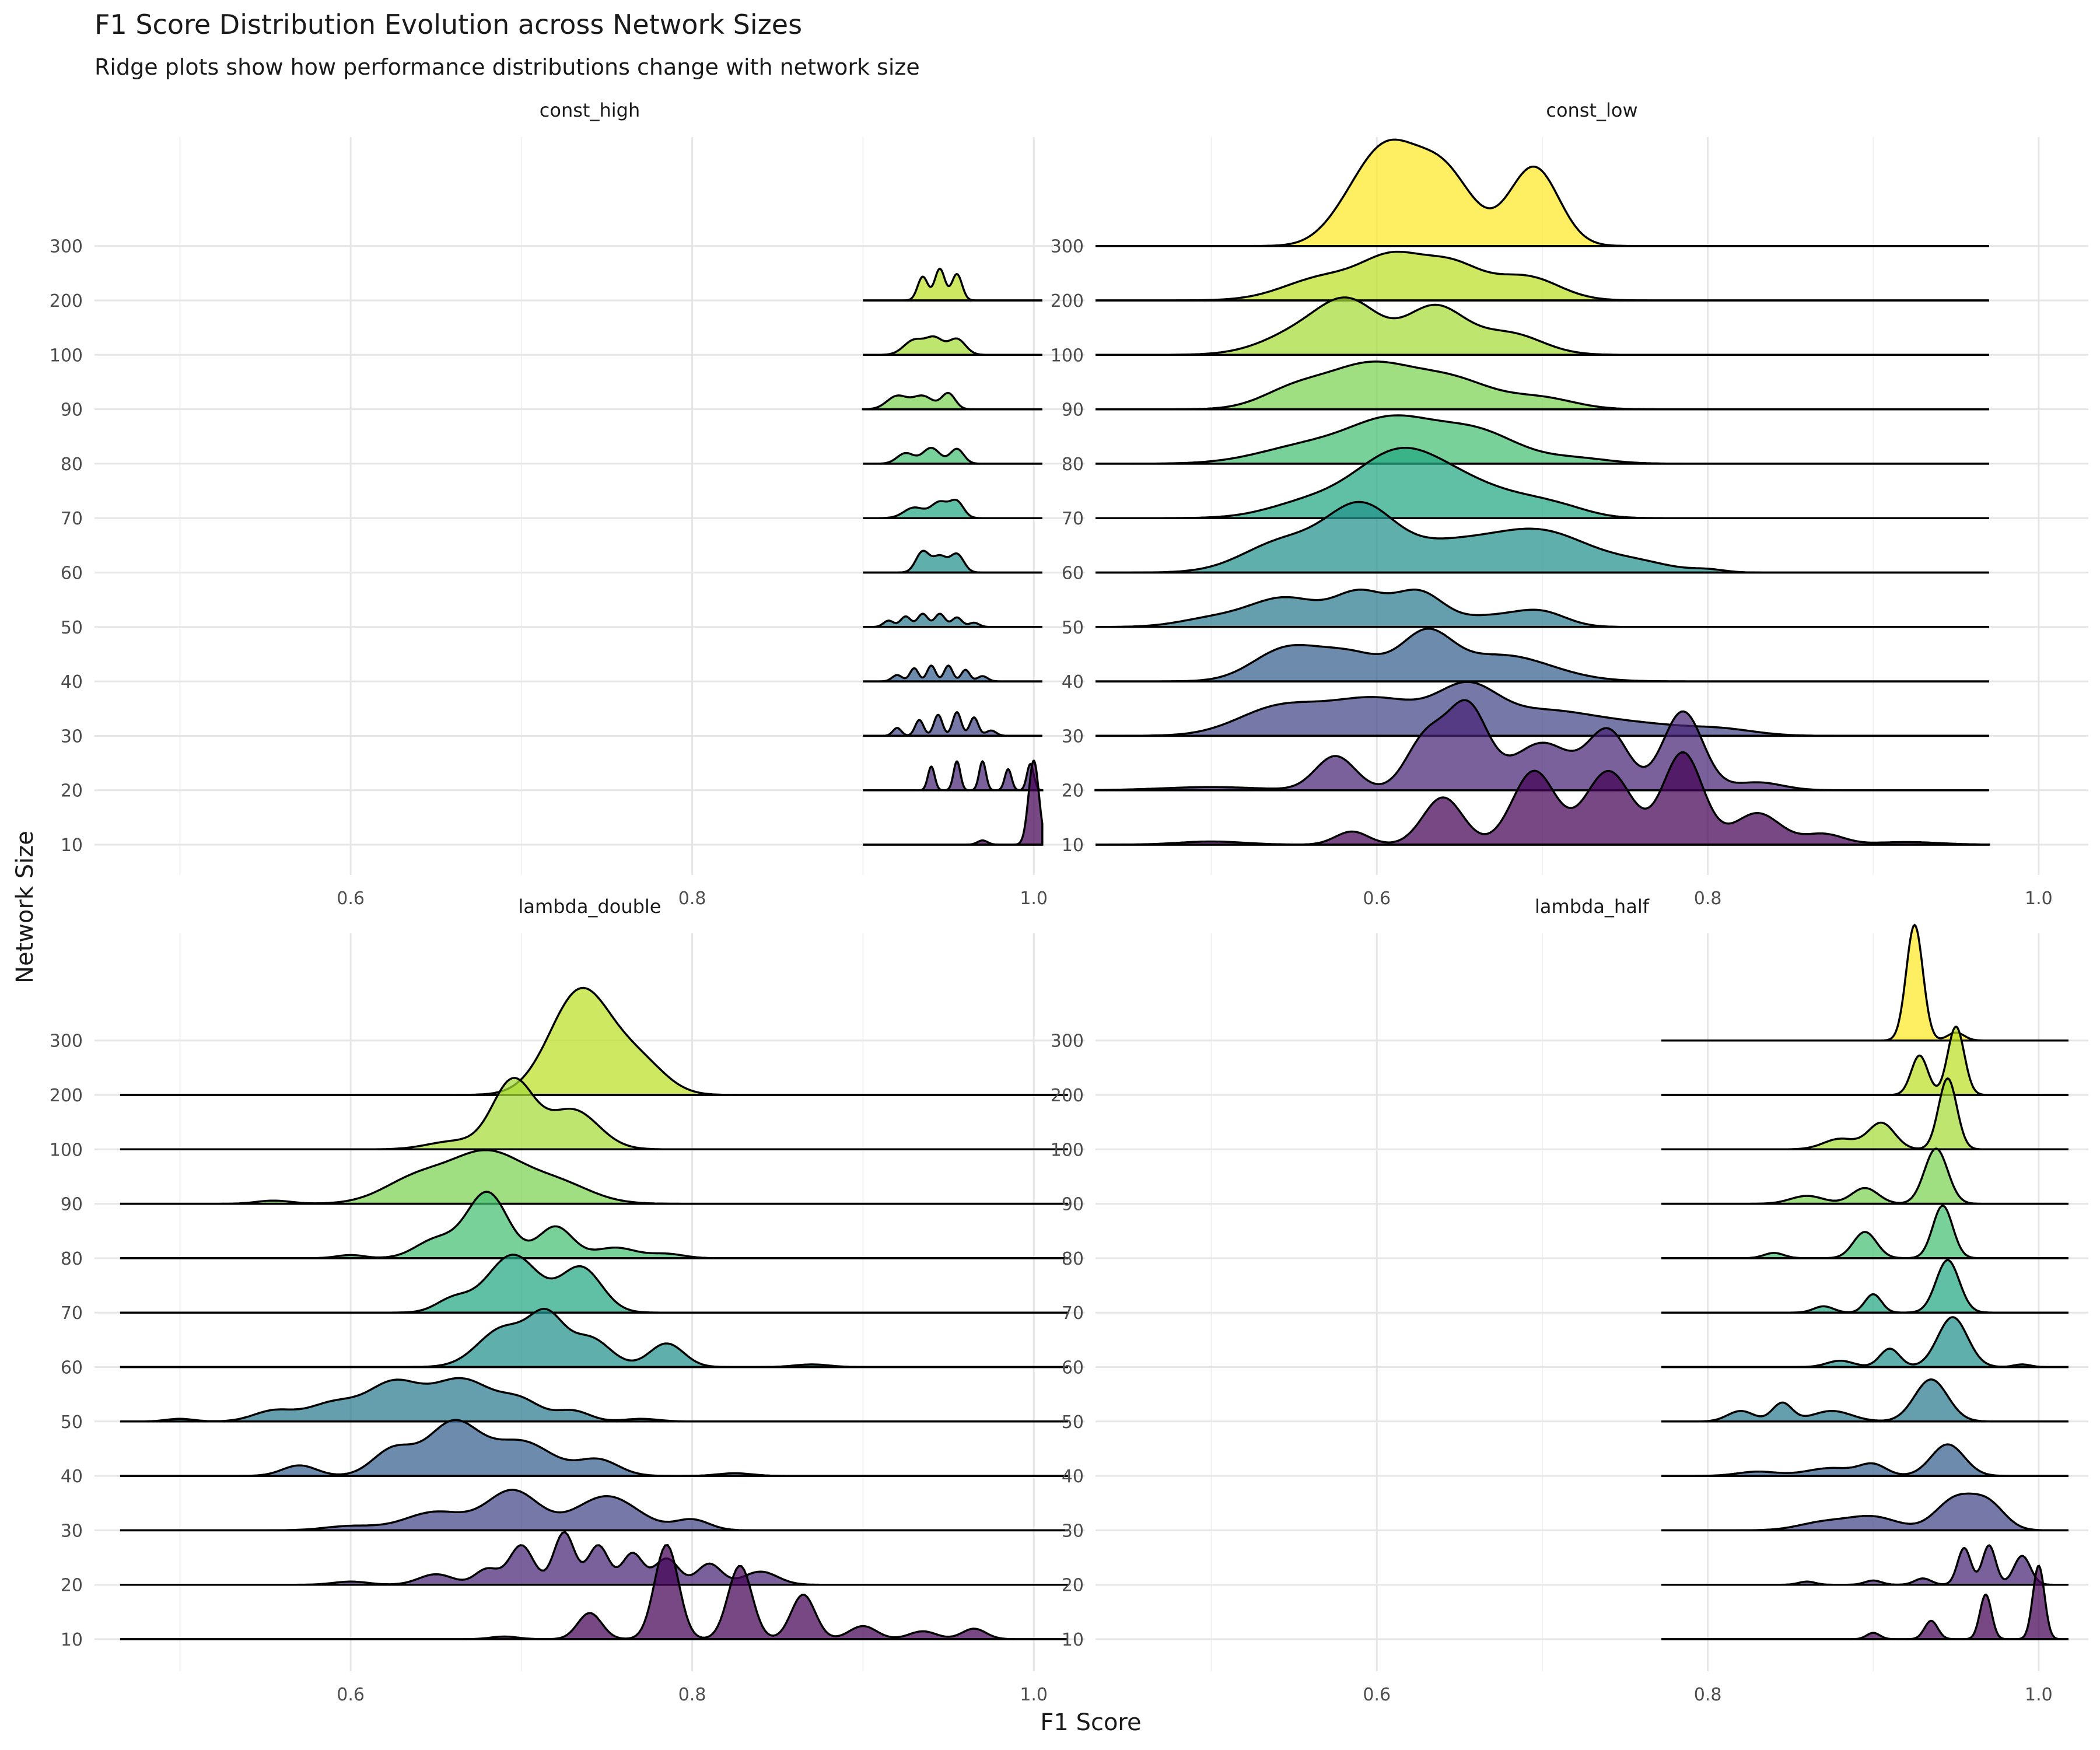  Describe the element at coordinates (1090, 1722) in the screenshot. I see `x-axis-title: F1 Score` at that location.